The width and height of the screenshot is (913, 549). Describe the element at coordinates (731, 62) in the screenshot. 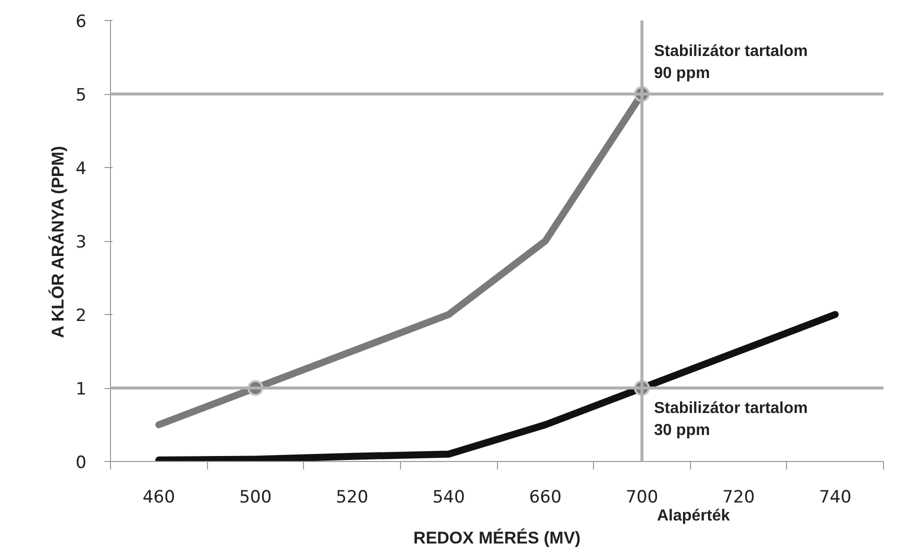

I see `annotation: Stabilizátor tartalom 90 ppm` at that location.